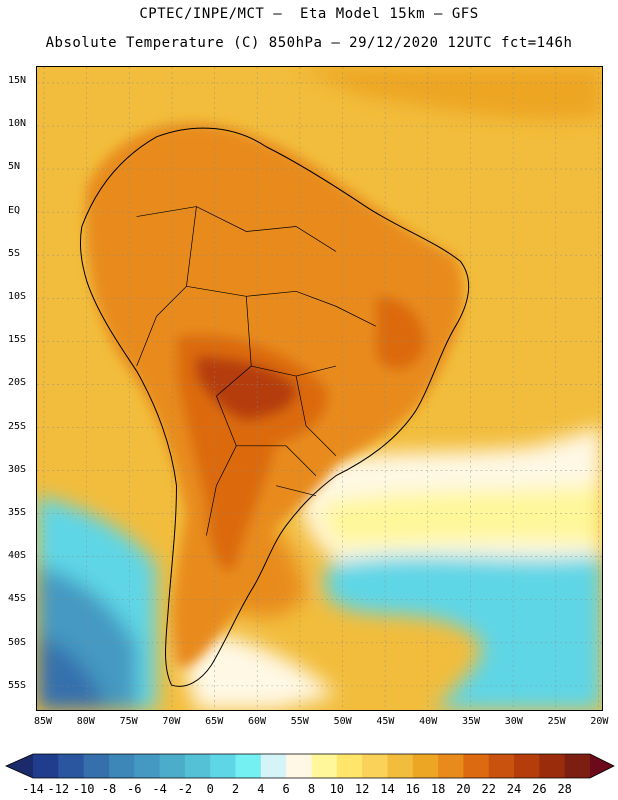 This screenshot has height=800, width=618. I want to click on lon-label: 75W, so click(128, 721).